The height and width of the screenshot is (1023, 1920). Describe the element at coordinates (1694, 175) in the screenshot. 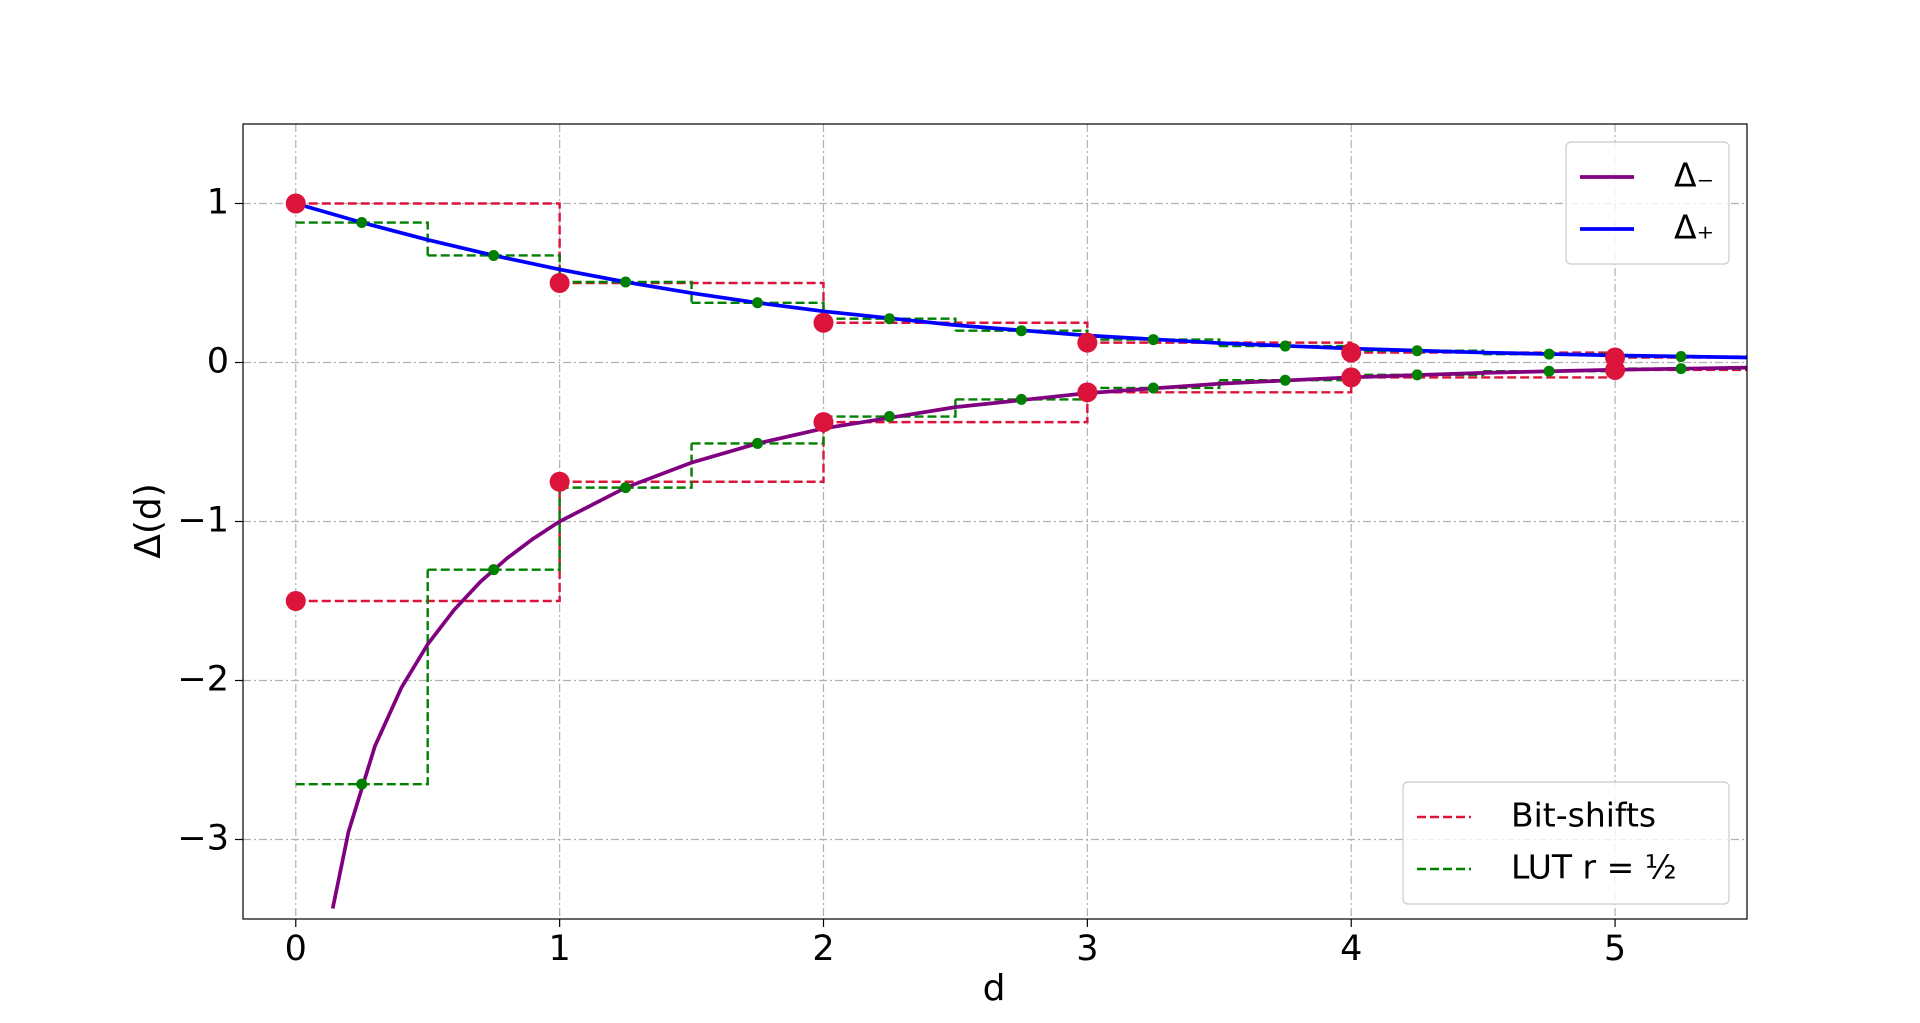

I see `legend-label: Δ₋` at that location.